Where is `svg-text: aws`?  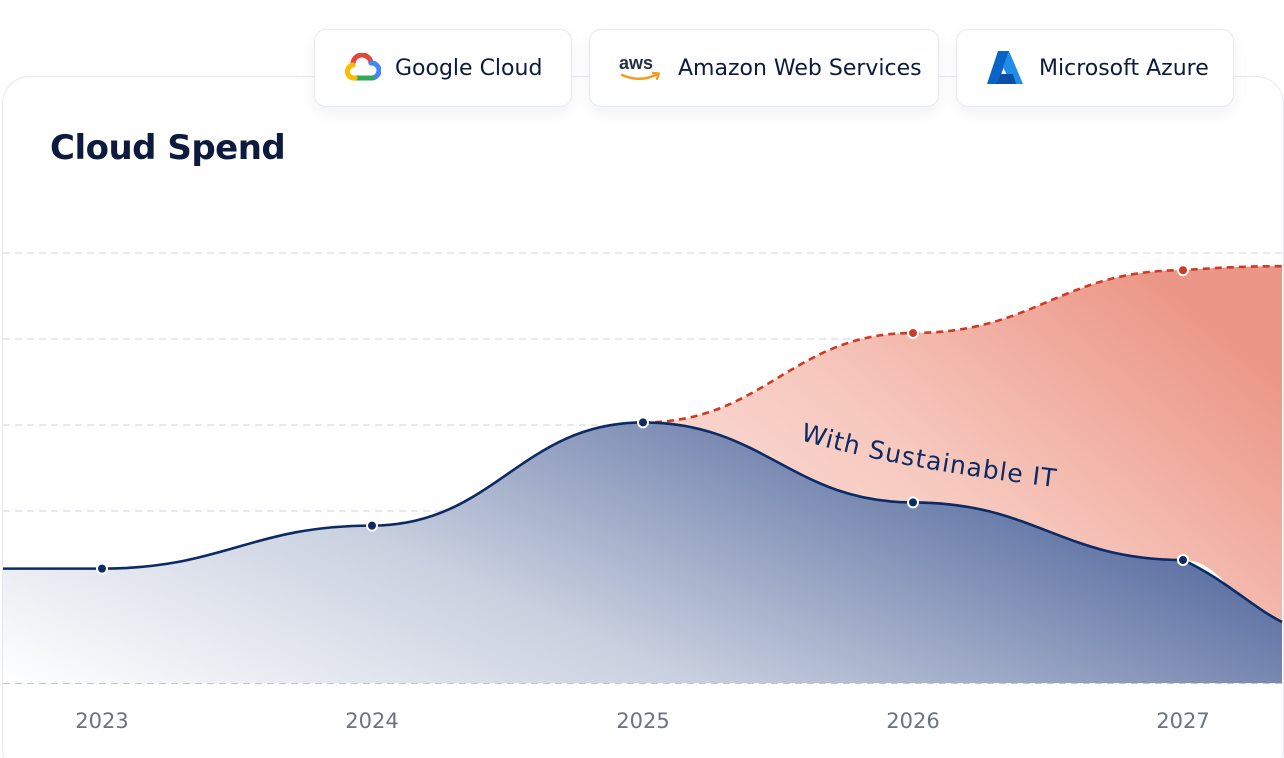 svg-text: aws is located at coordinates (636, 63).